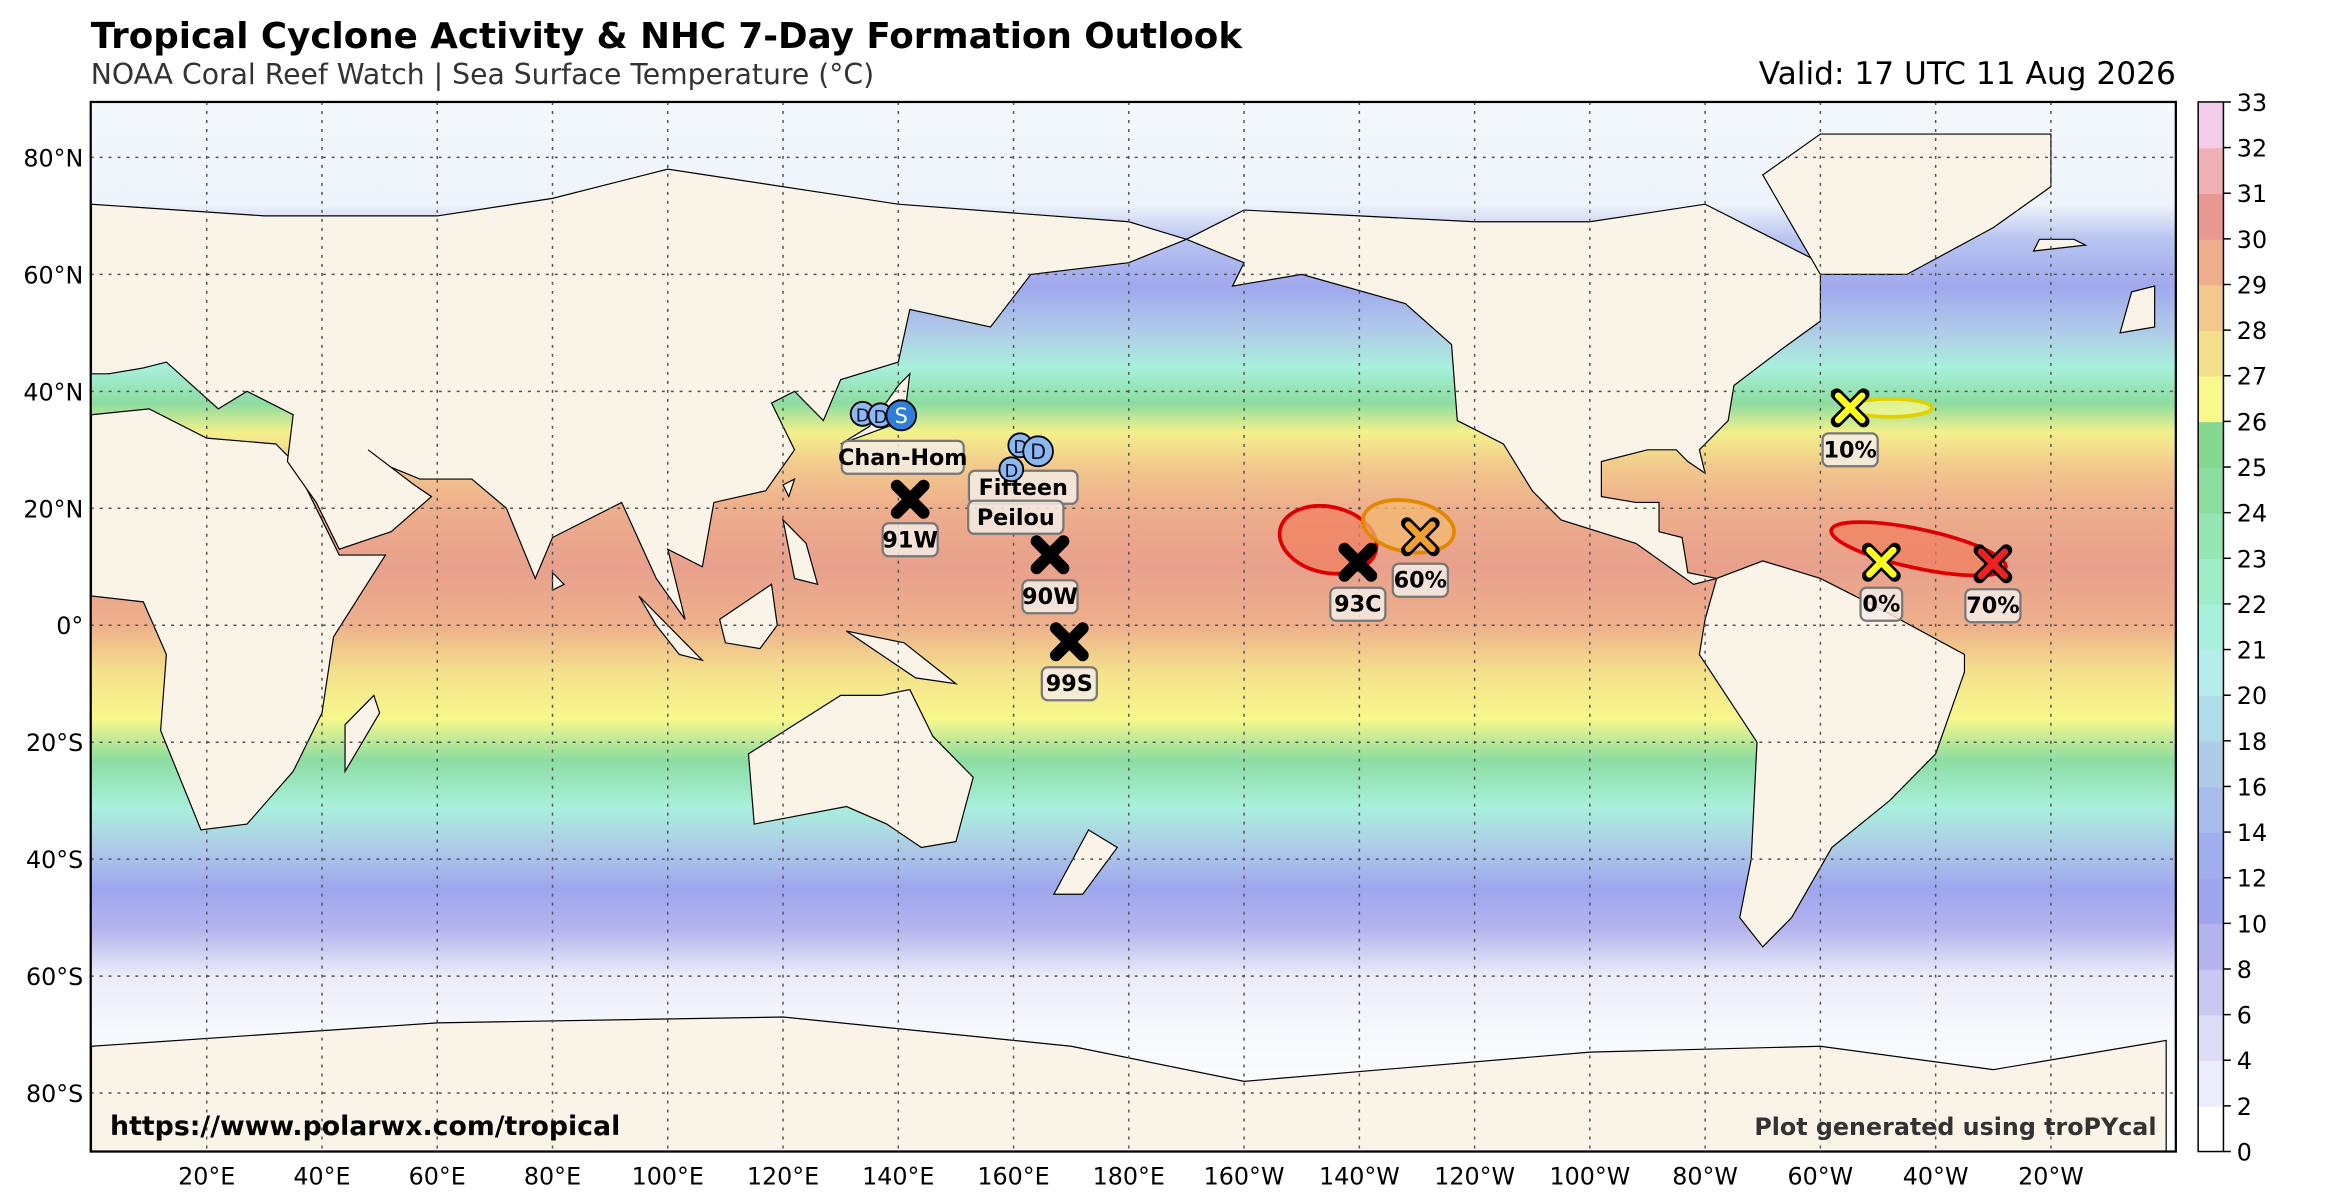 The image size is (2332, 1201). Describe the element at coordinates (2252, 194) in the screenshot. I see `colorbar-label: 31` at that location.